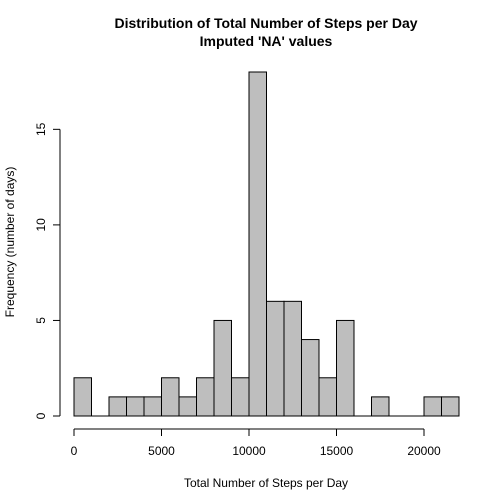 Image resolution: width=504 pixels, height=504 pixels. Describe the element at coordinates (256, 443) in the screenshot. I see `x-axis: 0 5000 10000 15000 20000` at that location.